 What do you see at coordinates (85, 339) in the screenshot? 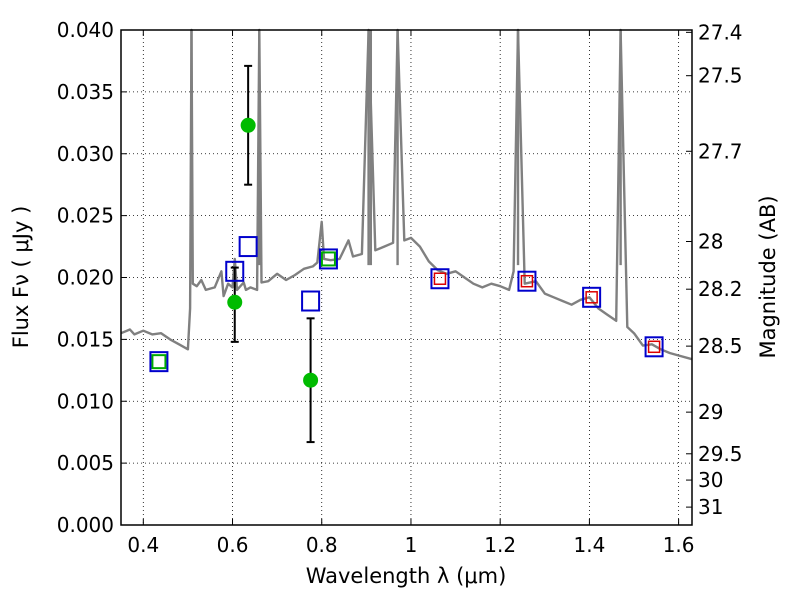
I see `y-tick-label: 0.015` at bounding box center [85, 339].